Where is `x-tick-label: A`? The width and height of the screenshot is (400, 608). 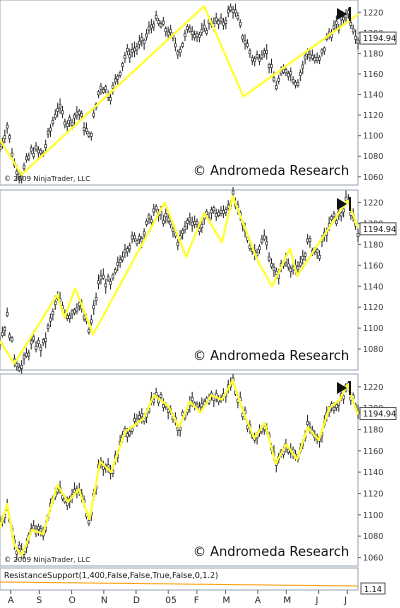
x-tick-label: A is located at coordinates (258, 601).